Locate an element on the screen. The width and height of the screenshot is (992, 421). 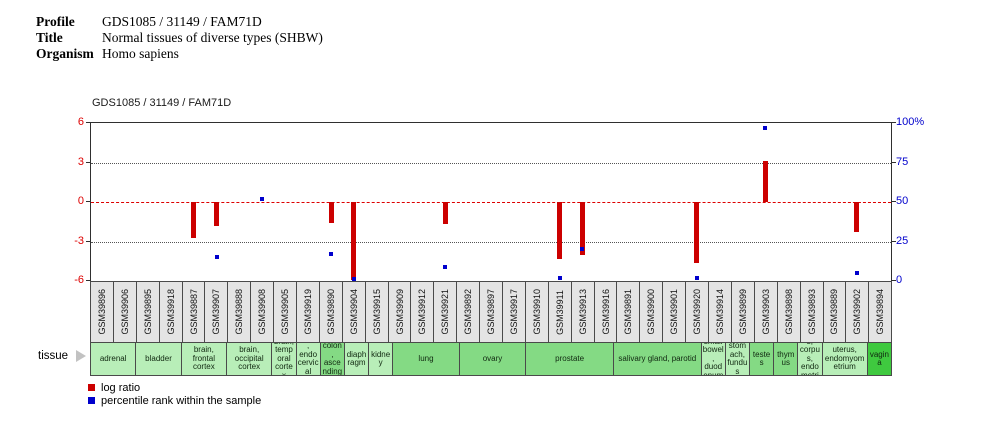
tissue-name-label: uterus, corpus, endometrium is located at coordinates (809, 359).